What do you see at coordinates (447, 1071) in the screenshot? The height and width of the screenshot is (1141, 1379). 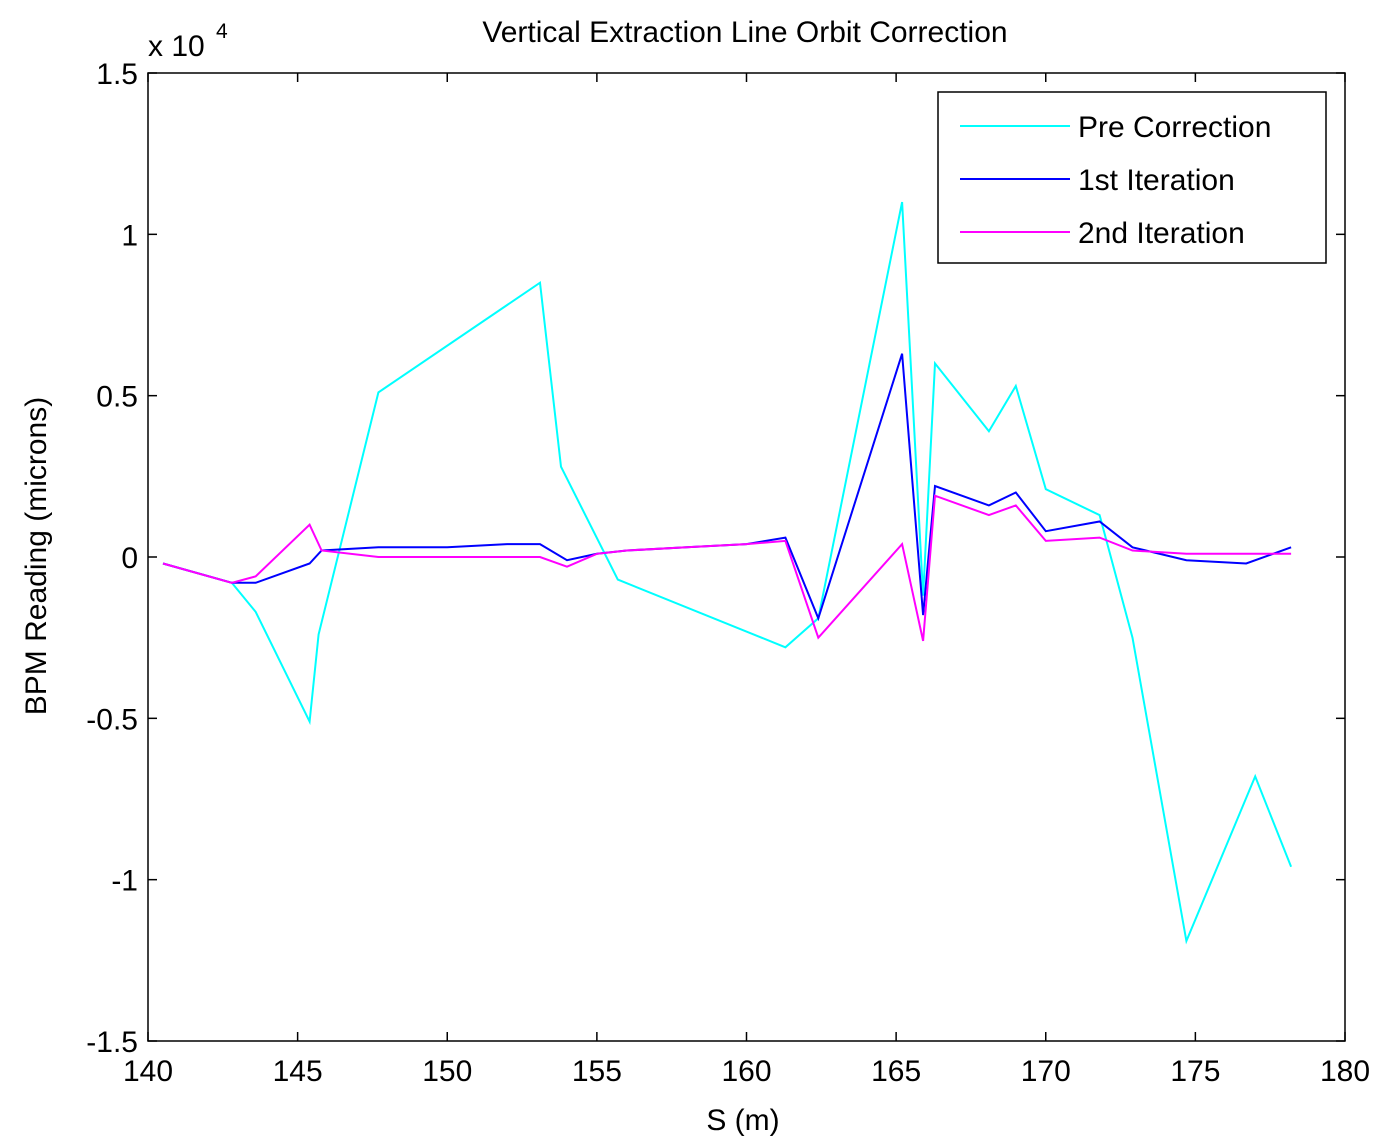 I see `x-tick-label: 150` at bounding box center [447, 1071].